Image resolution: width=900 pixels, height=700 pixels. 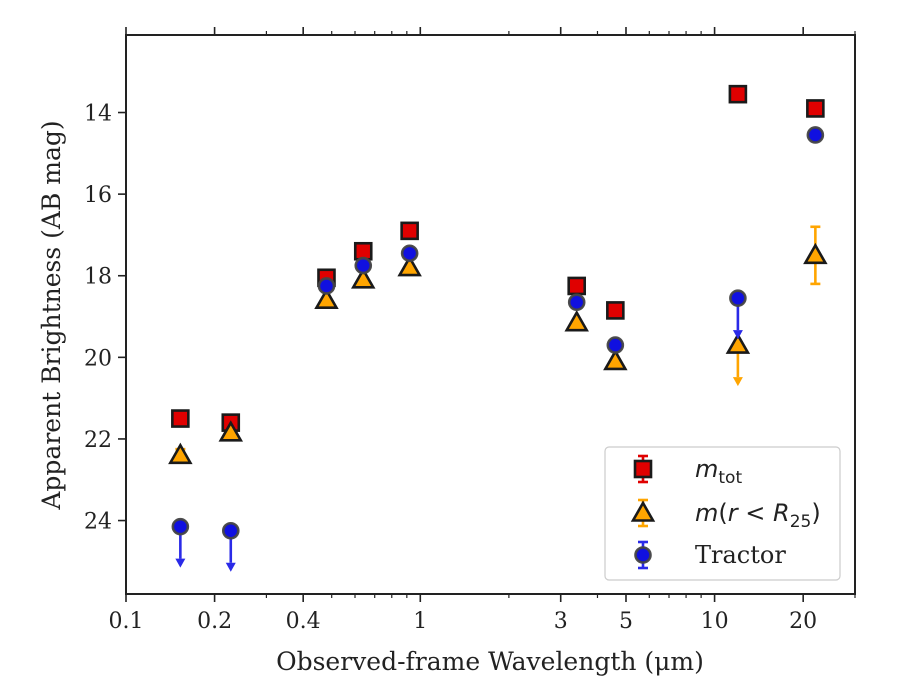 I want to click on y-tick-label: 18, so click(x=98, y=277).